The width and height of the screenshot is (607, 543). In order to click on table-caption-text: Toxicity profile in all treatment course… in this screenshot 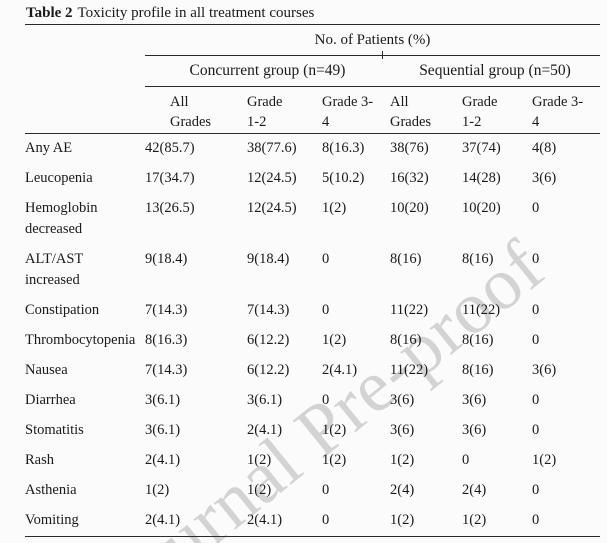, I will do `click(196, 13)`.